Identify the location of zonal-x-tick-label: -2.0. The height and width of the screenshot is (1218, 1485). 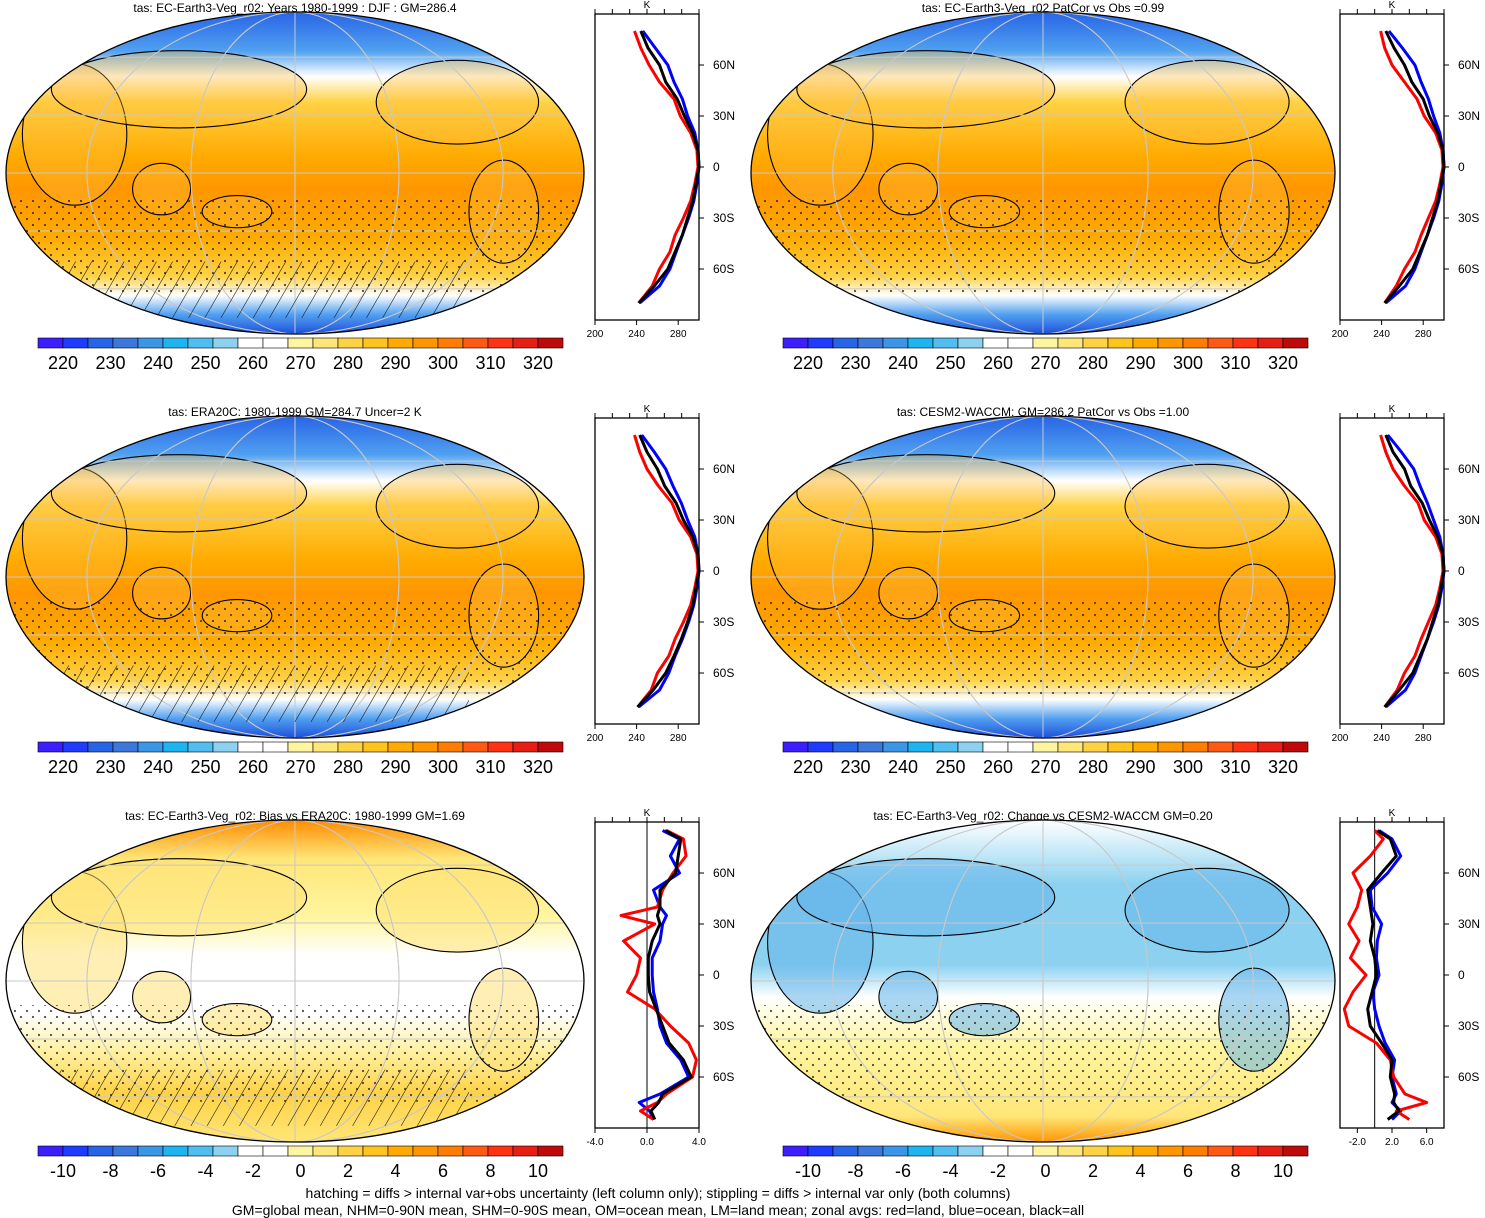
(1358, 1142).